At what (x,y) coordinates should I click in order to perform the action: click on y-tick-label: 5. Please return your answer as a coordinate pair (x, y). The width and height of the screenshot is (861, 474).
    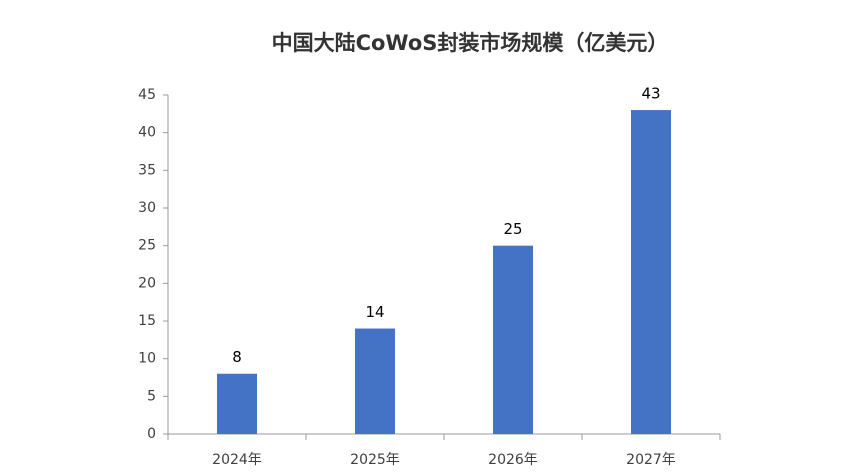
    Looking at the image, I should click on (151, 396).